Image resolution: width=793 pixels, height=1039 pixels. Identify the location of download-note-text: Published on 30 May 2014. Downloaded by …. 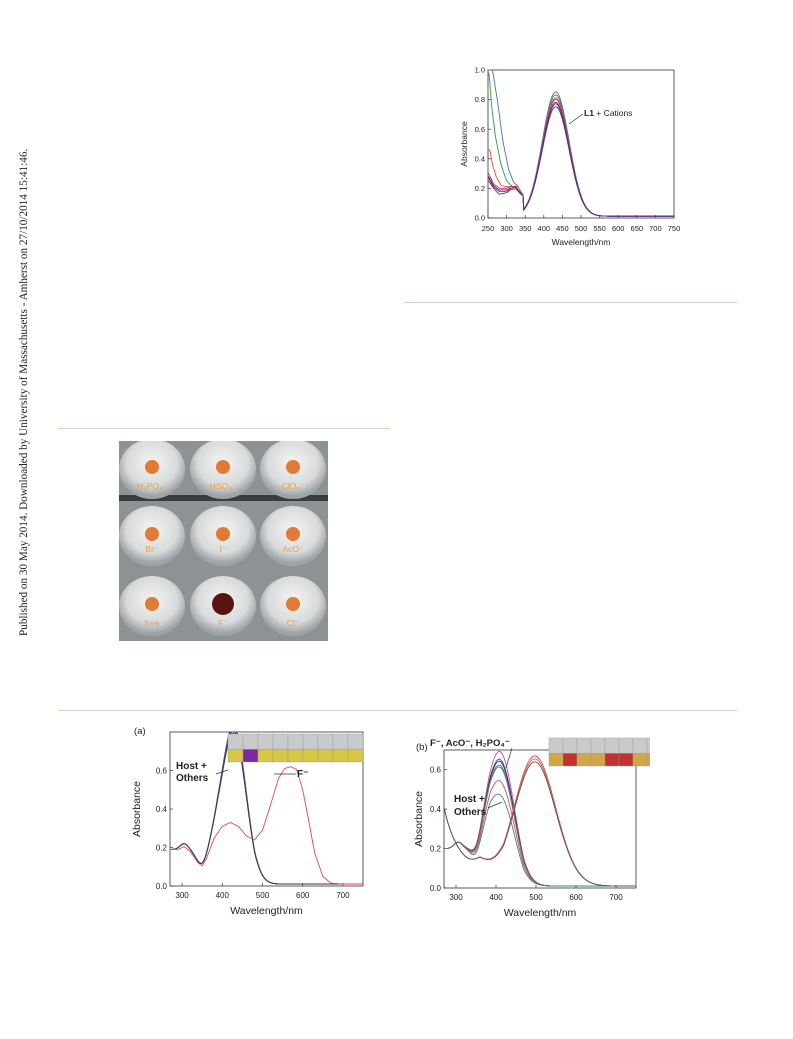
(24, 392).